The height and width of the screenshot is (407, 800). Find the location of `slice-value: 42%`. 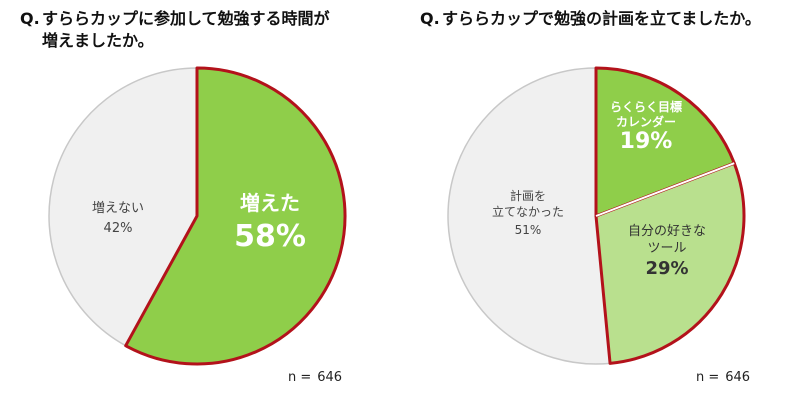

slice-value: 42% is located at coordinates (118, 228).